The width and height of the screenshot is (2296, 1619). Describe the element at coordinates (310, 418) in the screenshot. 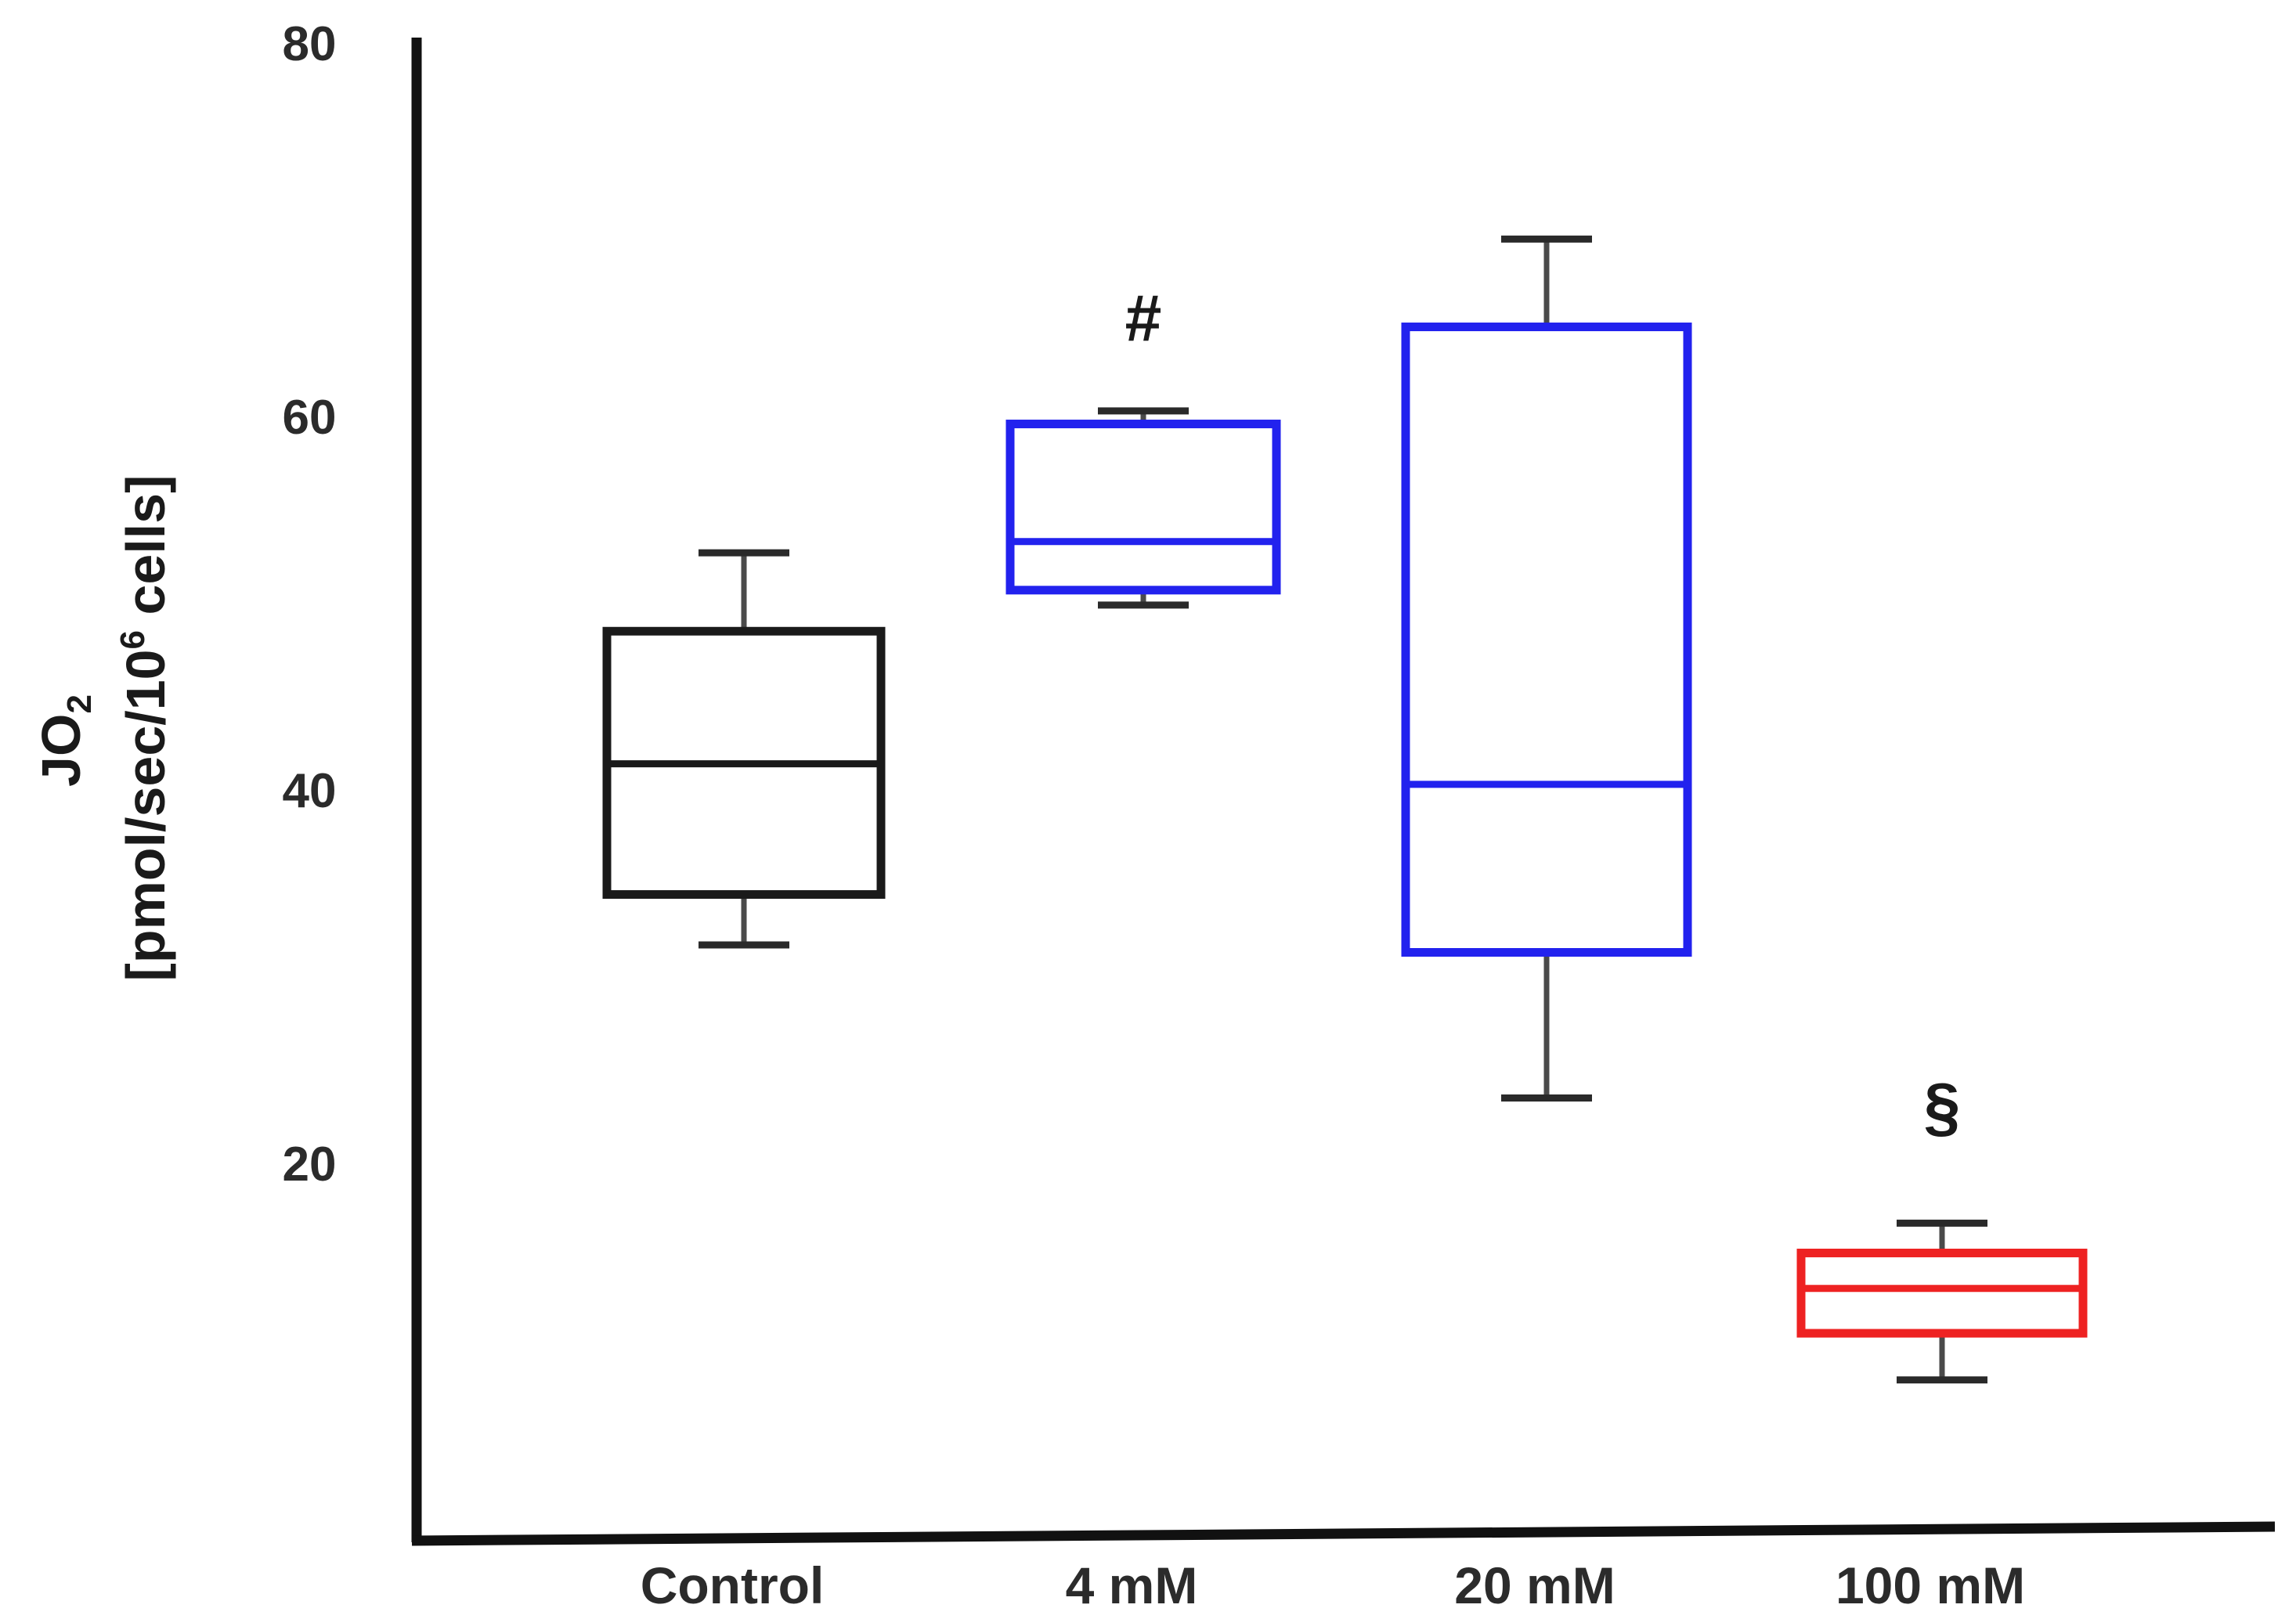

I see `y-tick-label: 60` at that location.